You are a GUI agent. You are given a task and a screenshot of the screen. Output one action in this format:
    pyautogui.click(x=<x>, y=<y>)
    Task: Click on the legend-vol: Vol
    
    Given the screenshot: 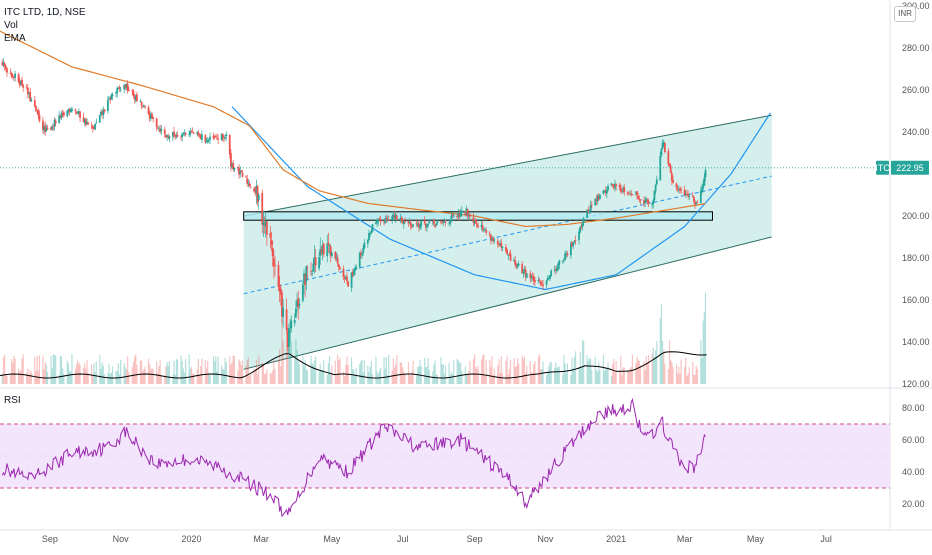 What is the action you would take?
    pyautogui.click(x=11, y=25)
    